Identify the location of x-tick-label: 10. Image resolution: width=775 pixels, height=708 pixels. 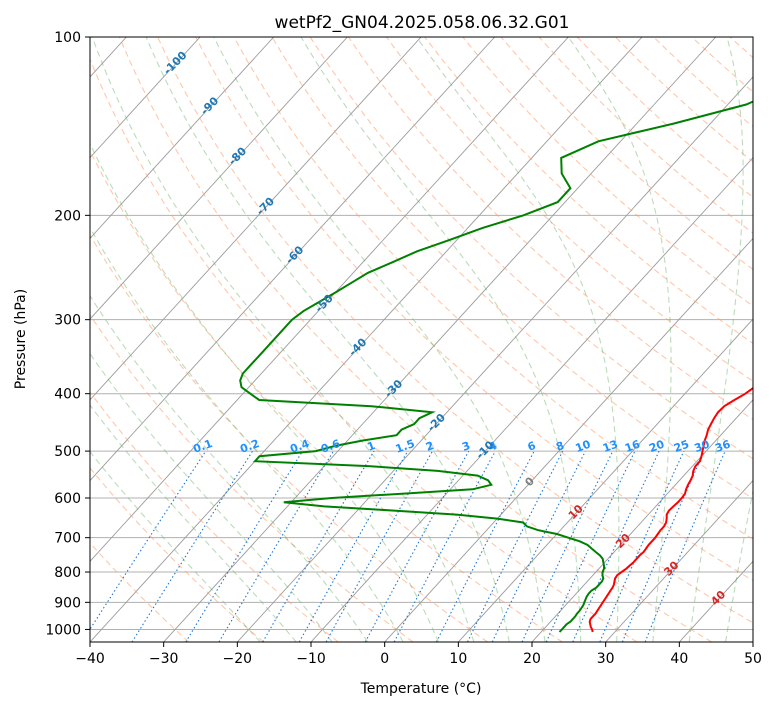
(458, 659).